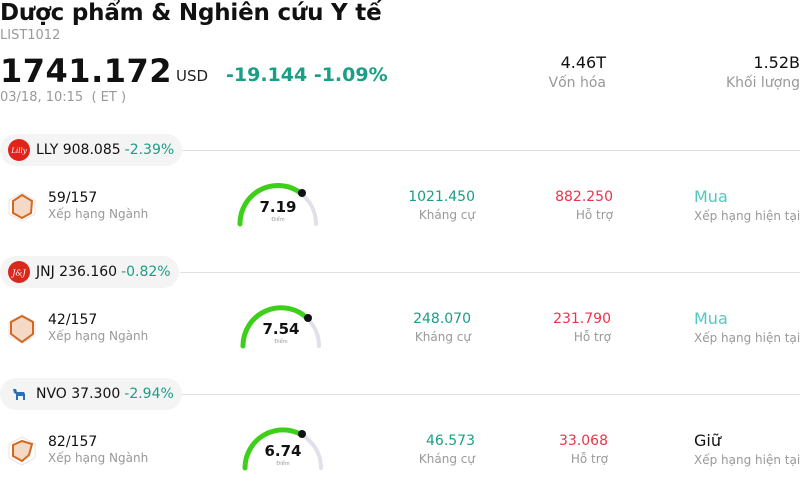 The image size is (800, 488). Describe the element at coordinates (447, 449) in the screenshot. I see `resistance-level: 46.573 Kháng cự` at that location.